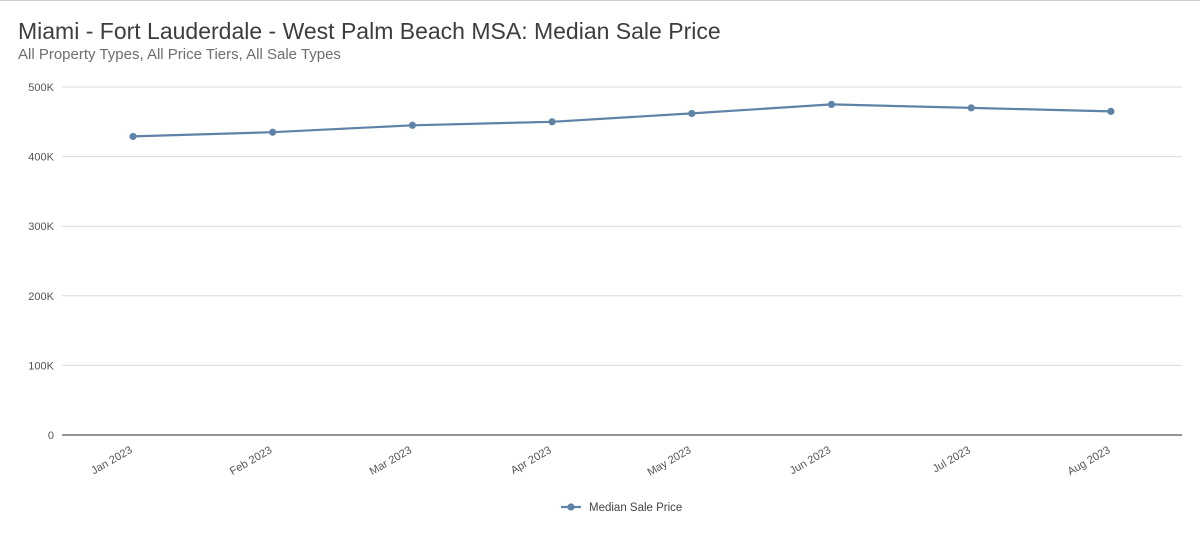 This screenshot has height=550, width=1200. What do you see at coordinates (571, 507) in the screenshot?
I see `legend-marker` at bounding box center [571, 507].